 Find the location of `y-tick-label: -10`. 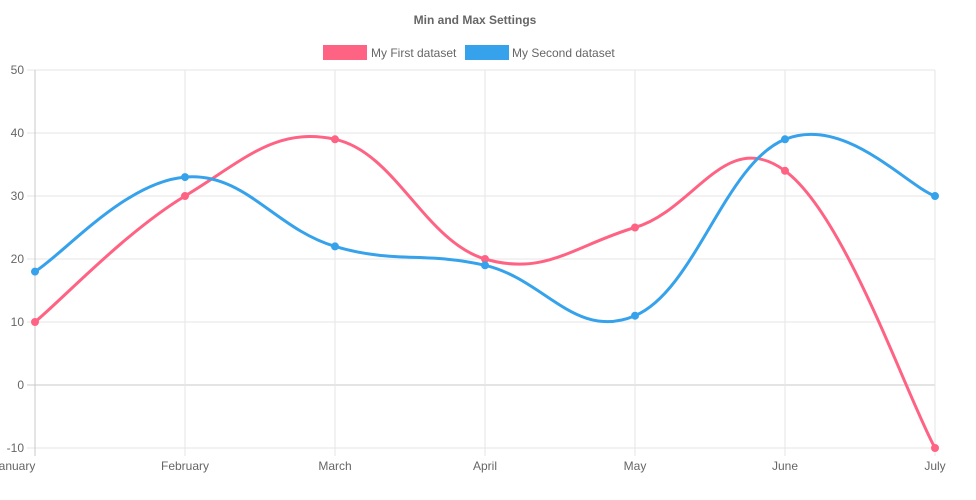

y-tick-label: -10 is located at coordinates (16, 448).